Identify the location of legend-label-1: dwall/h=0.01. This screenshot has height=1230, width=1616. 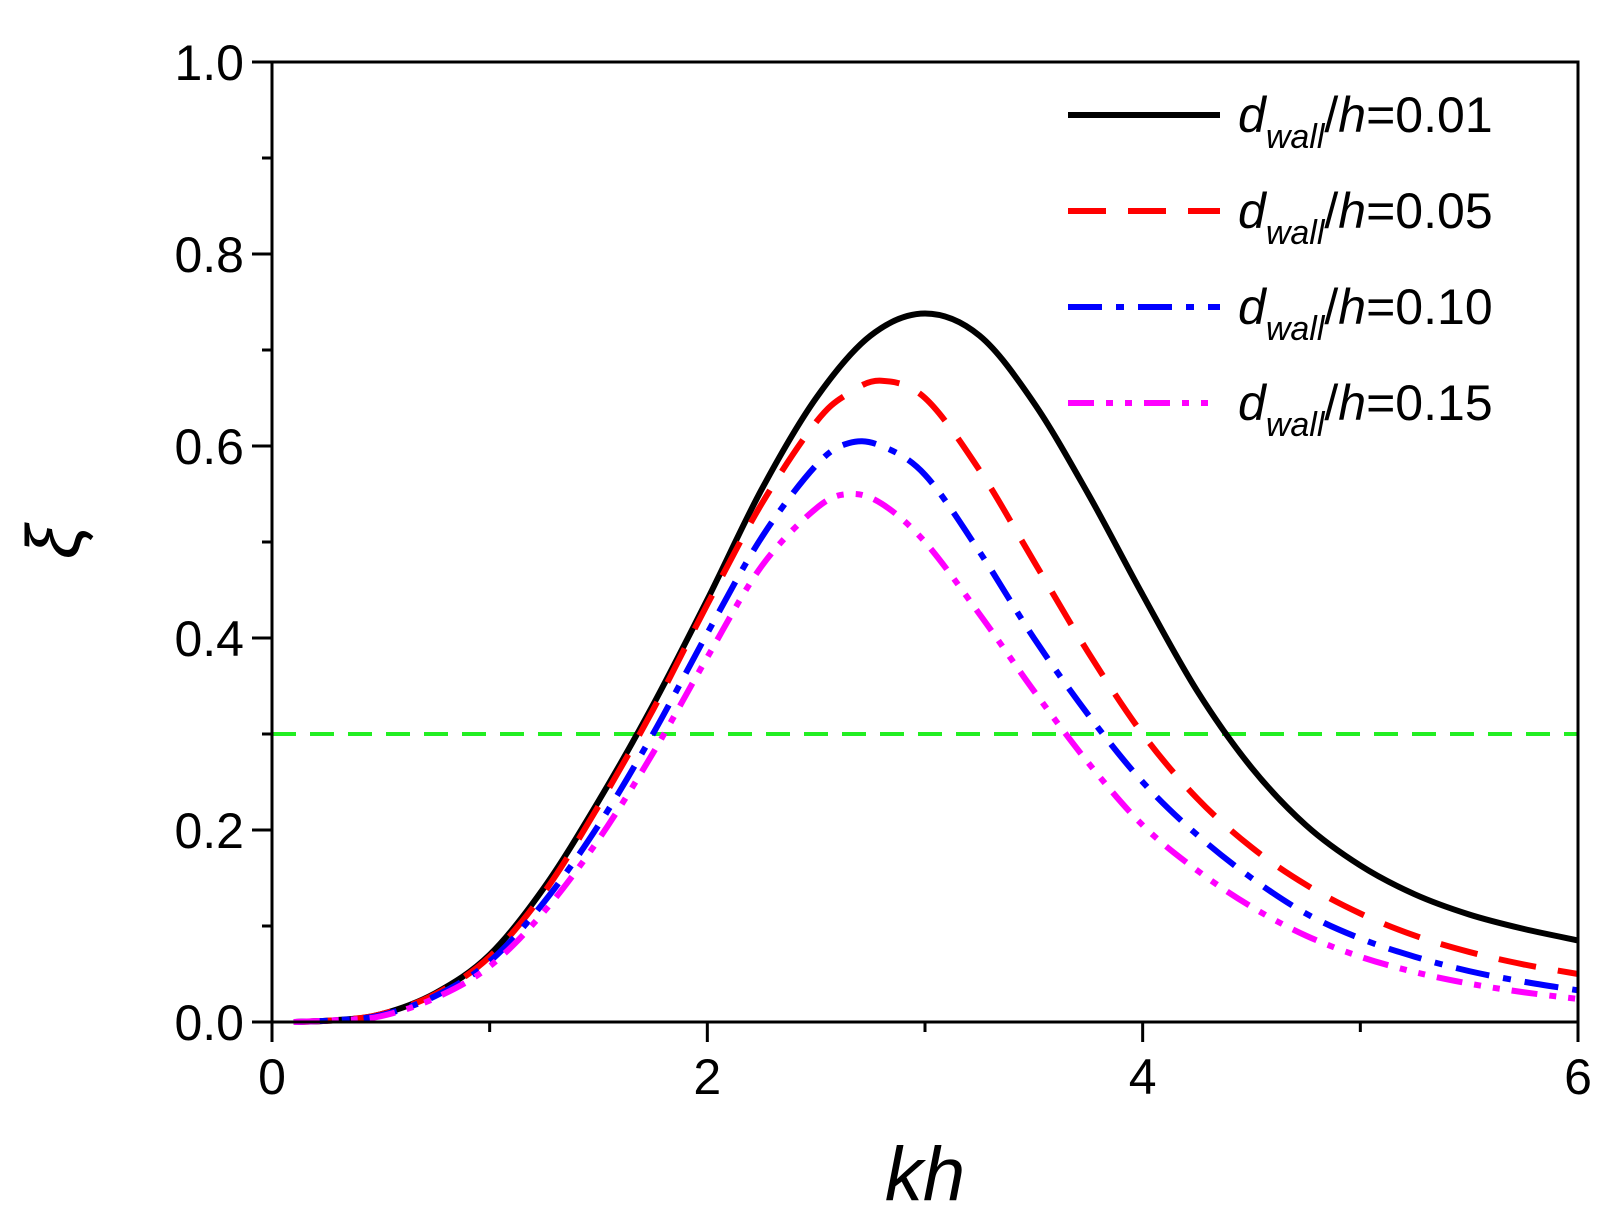
(1365, 121).